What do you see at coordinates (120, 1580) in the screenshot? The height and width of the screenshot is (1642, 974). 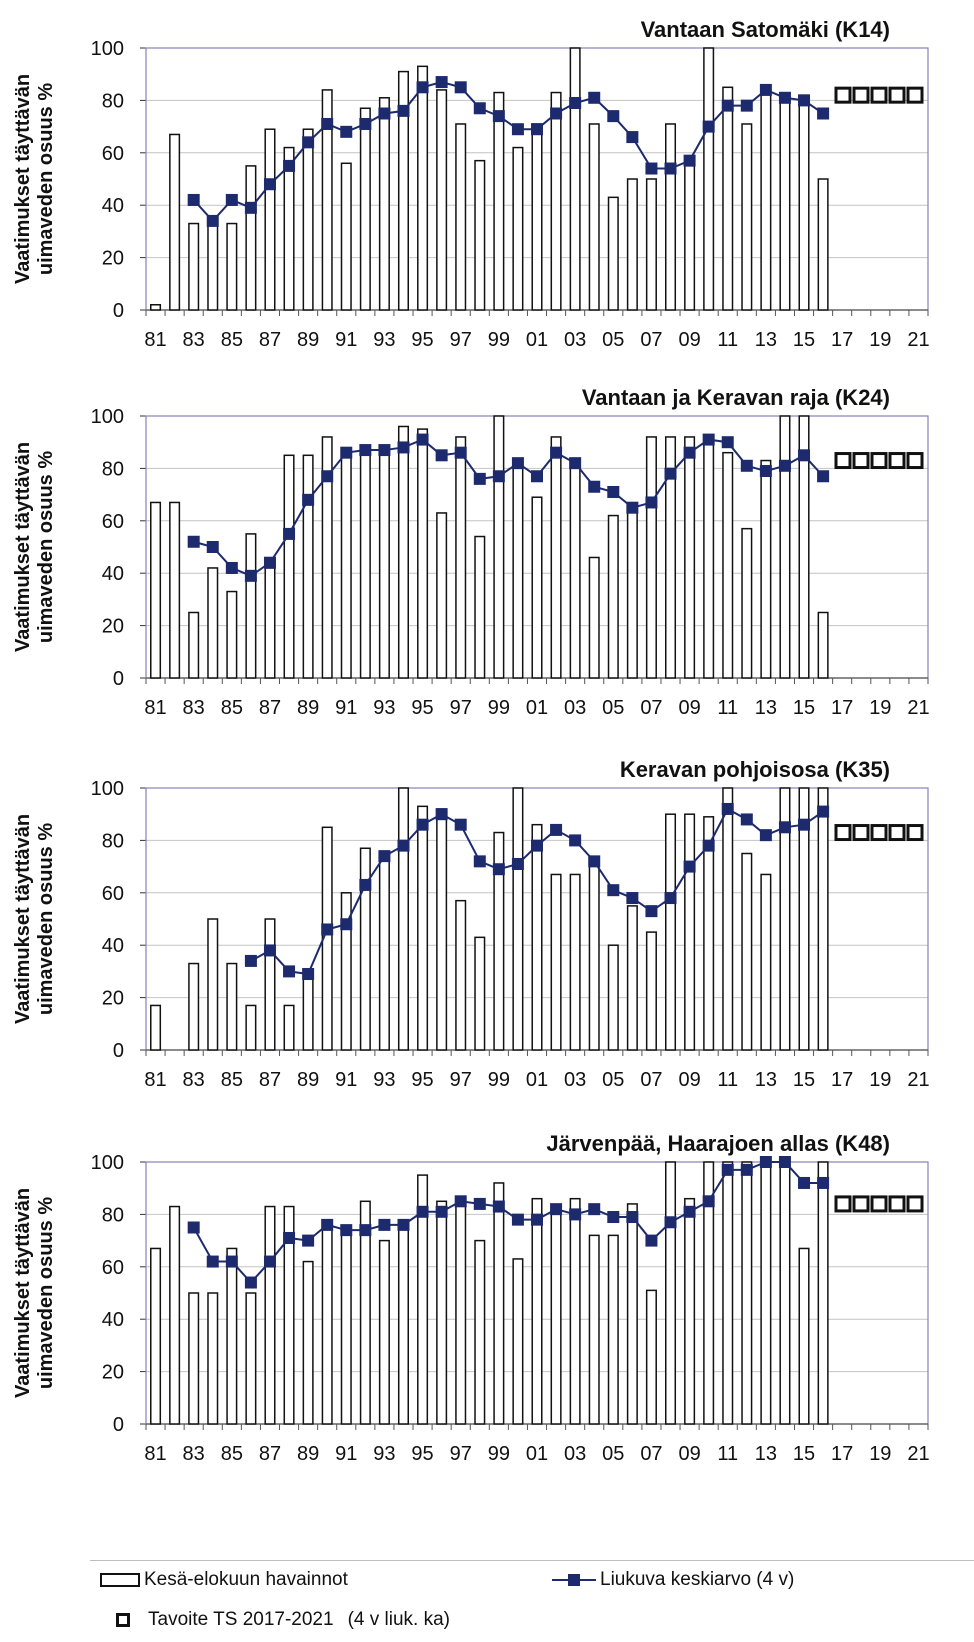 I see `legend-bar-swatch` at bounding box center [120, 1580].